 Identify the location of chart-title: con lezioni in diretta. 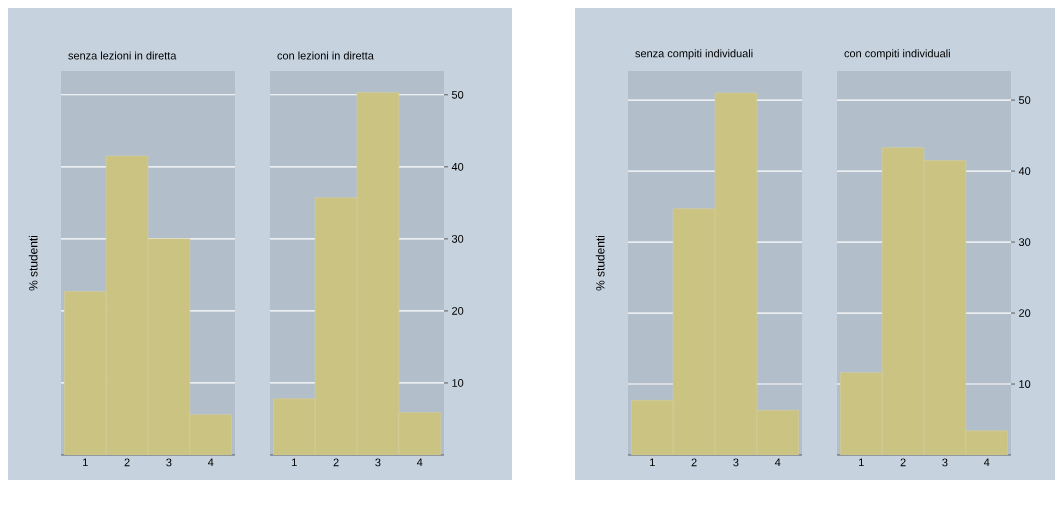
(325, 55).